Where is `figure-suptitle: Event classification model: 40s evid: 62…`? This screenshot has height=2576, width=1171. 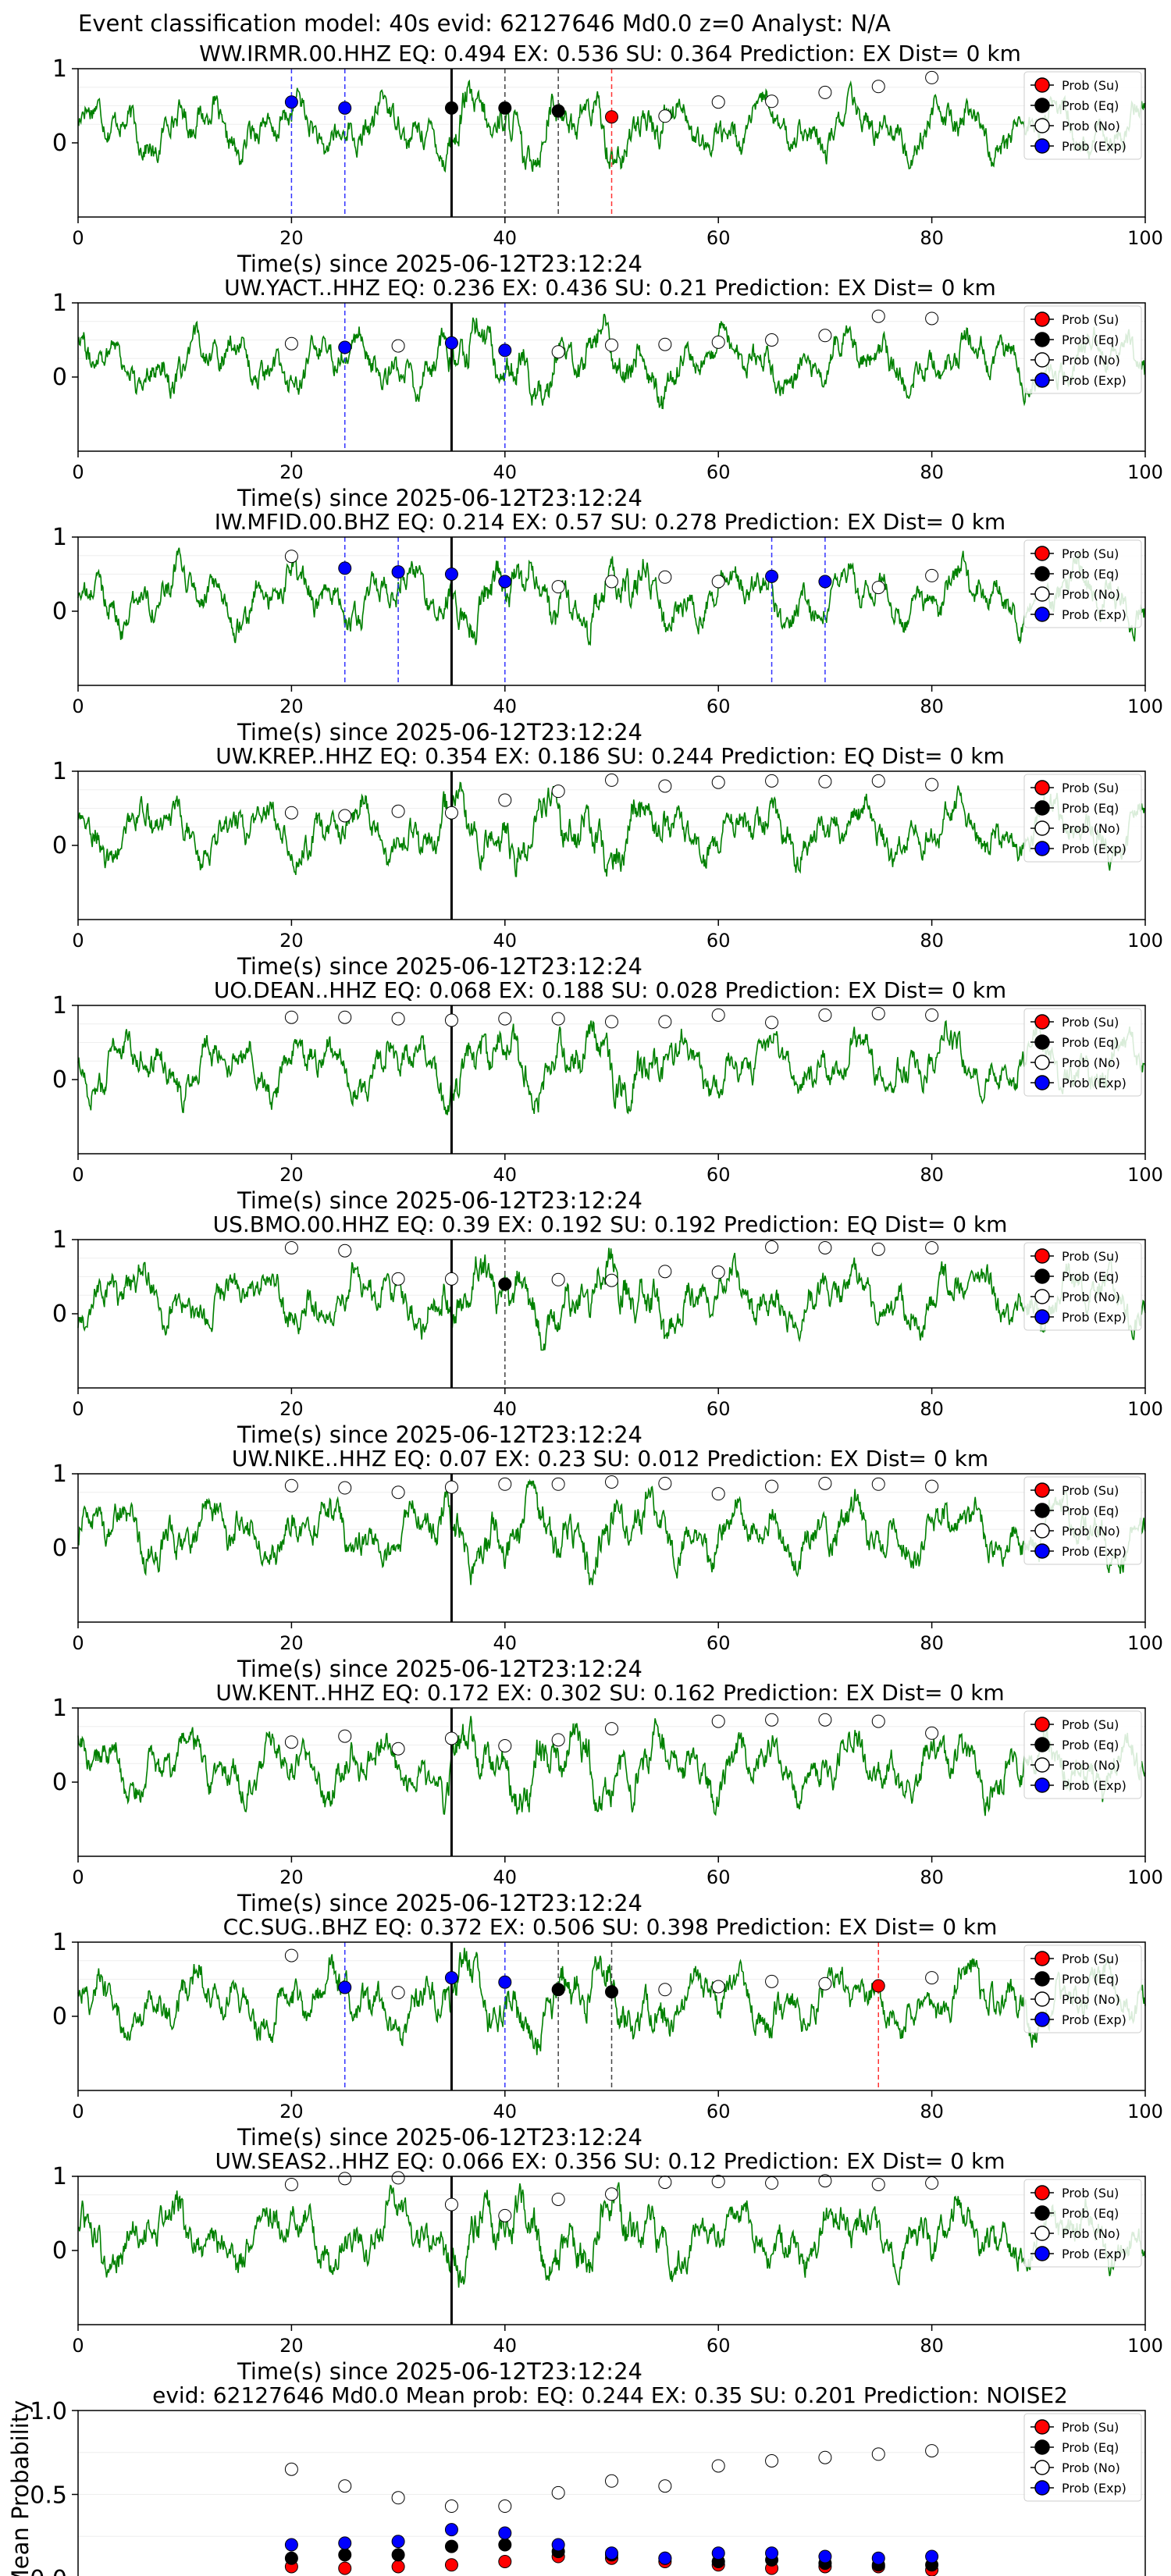 figure-suptitle: Event classification model: 40s evid: 62… is located at coordinates (485, 23).